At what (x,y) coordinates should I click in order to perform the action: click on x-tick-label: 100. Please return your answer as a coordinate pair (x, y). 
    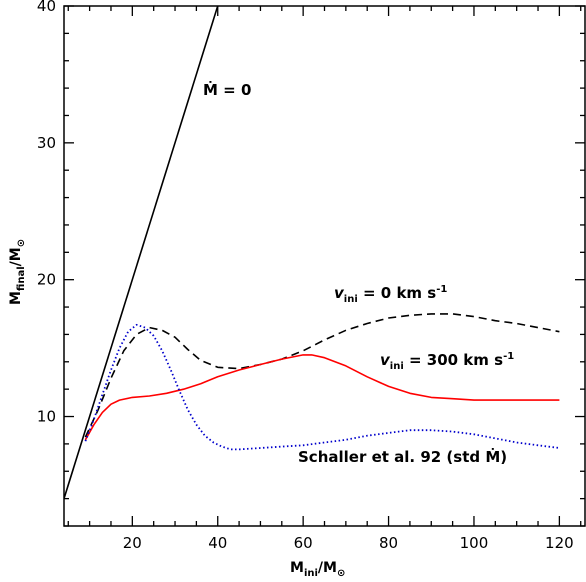
    Looking at the image, I should click on (474, 543).